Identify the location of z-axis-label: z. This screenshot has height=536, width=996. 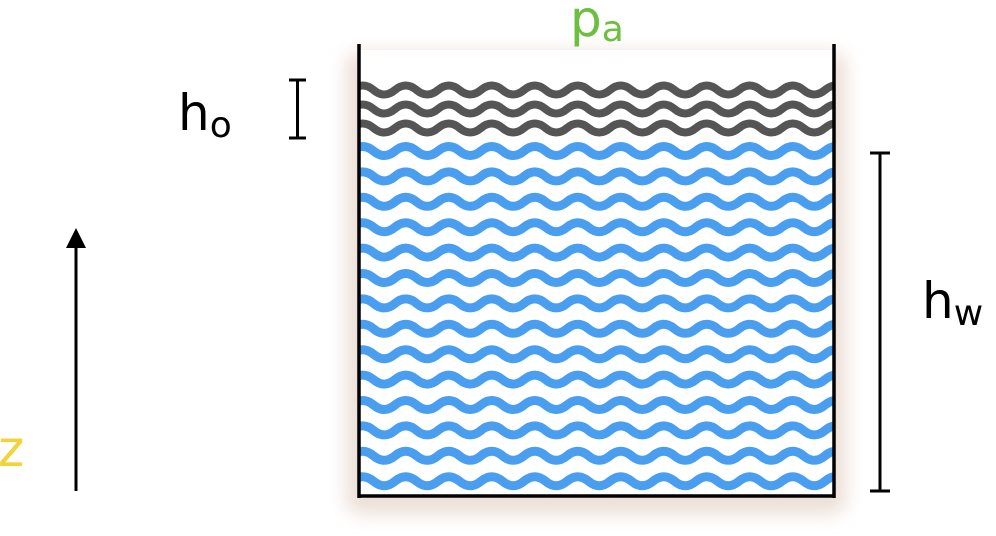
(12, 449).